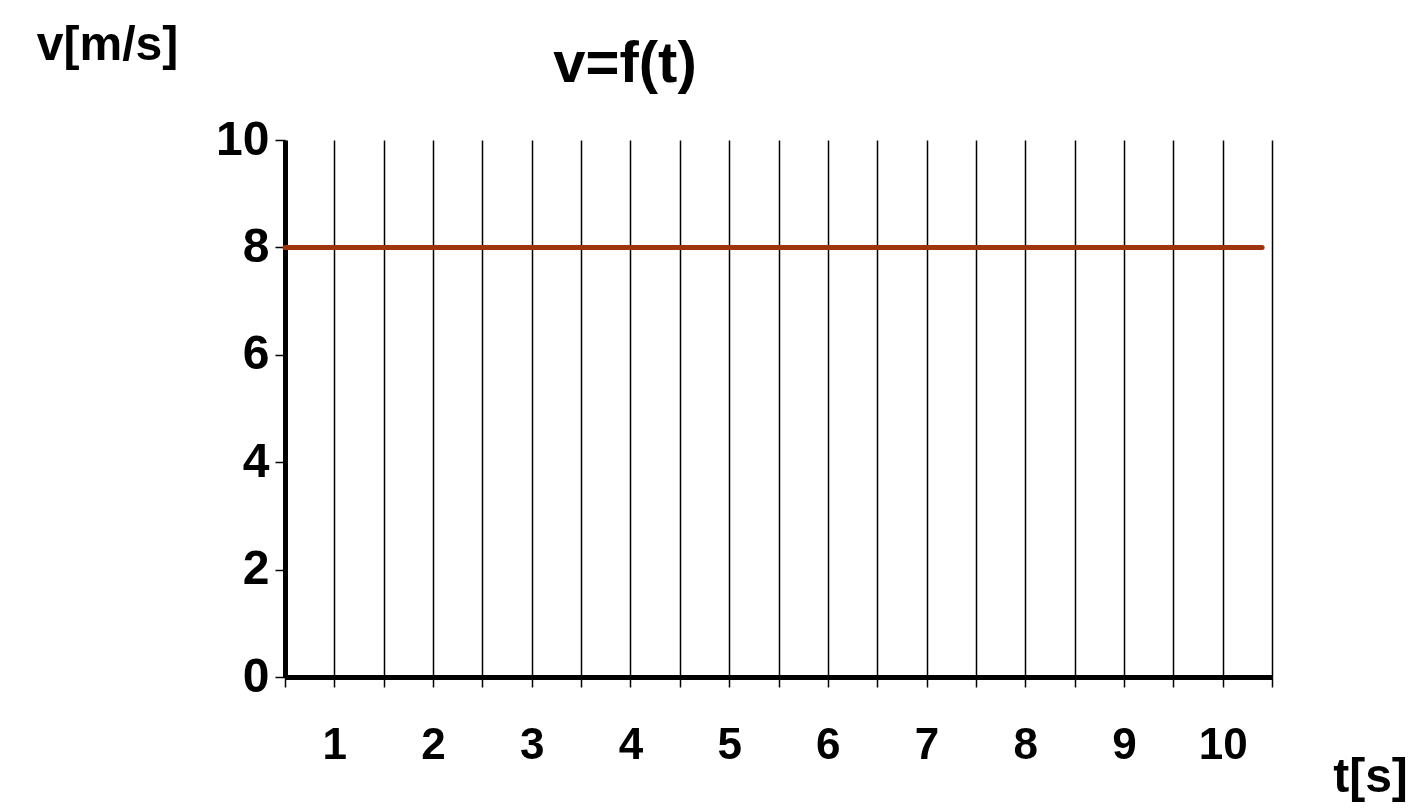 This screenshot has height=809, width=1426. What do you see at coordinates (1124, 743) in the screenshot?
I see `x-tick-label: 9` at bounding box center [1124, 743].